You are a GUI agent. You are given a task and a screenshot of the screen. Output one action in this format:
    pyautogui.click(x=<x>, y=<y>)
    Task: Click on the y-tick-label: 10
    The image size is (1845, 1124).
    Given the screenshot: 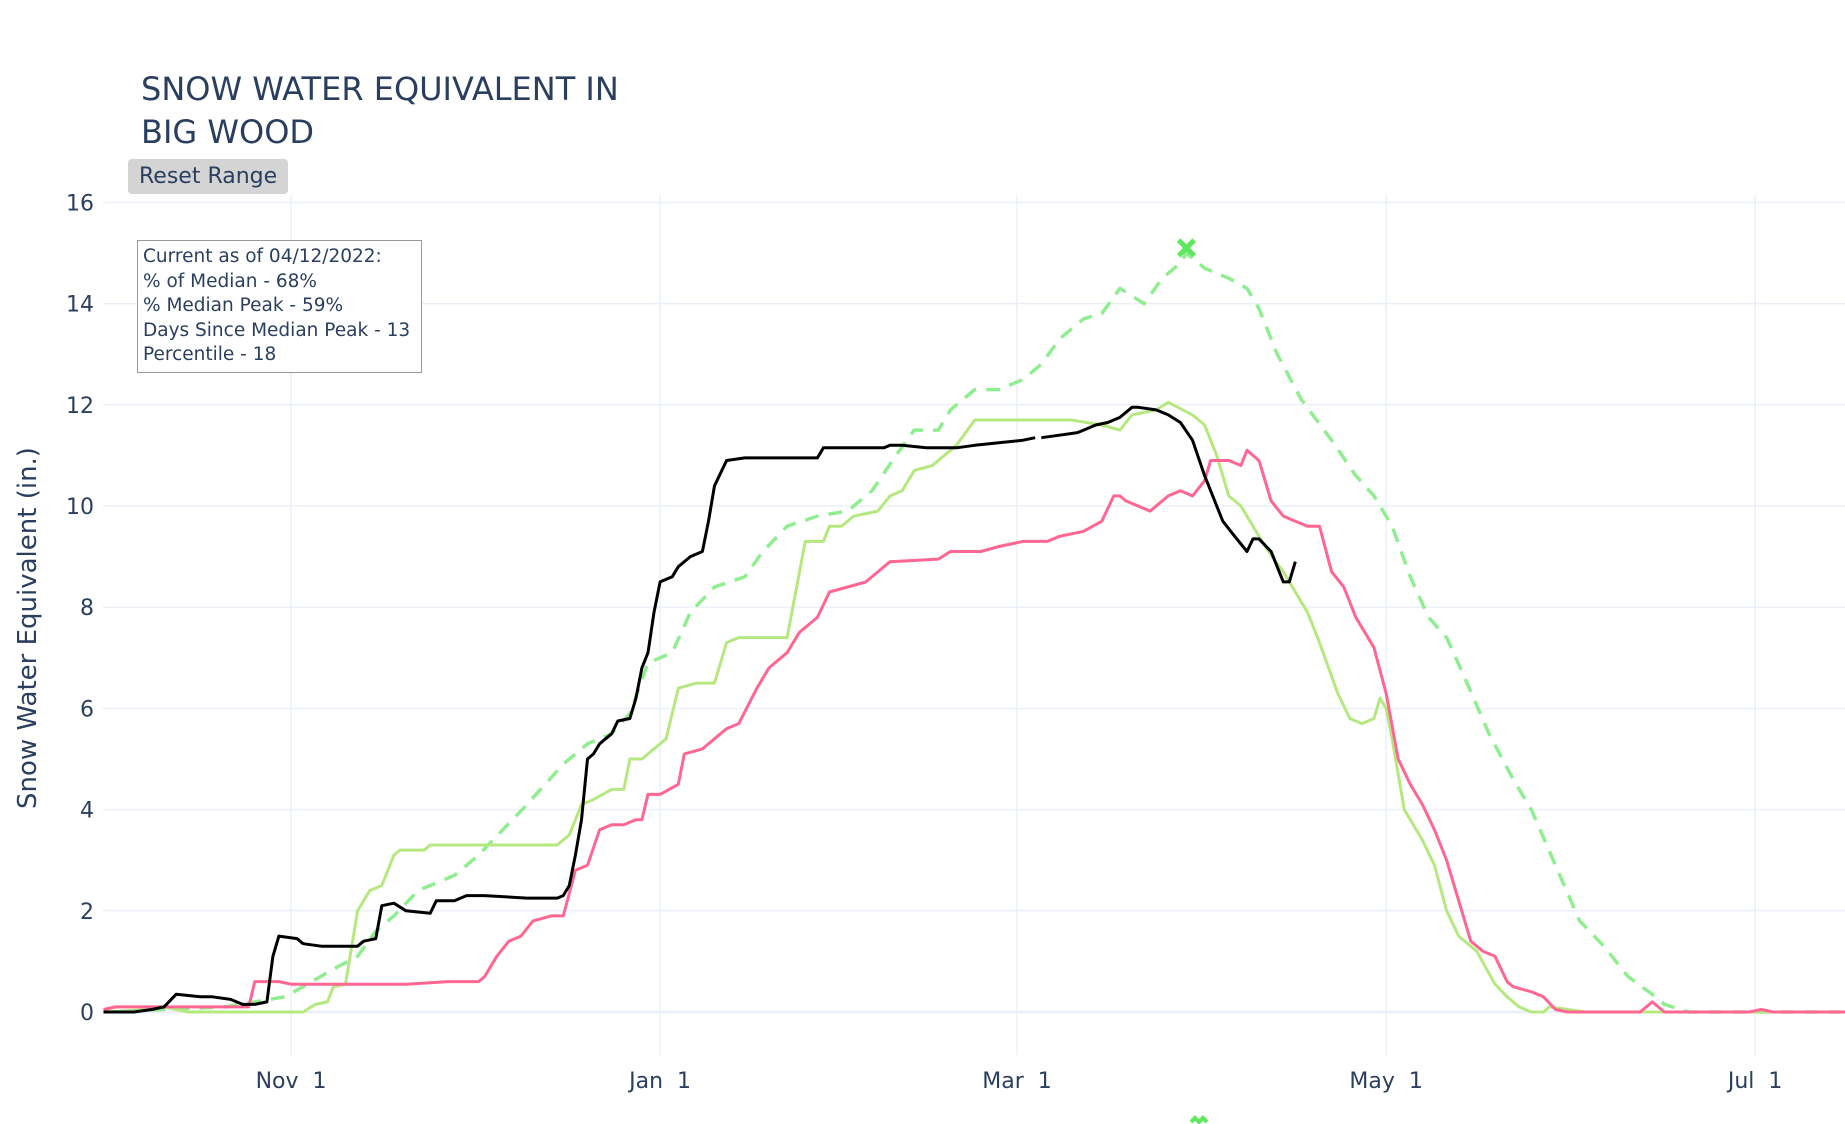 What is the action you would take?
    pyautogui.click(x=80, y=507)
    